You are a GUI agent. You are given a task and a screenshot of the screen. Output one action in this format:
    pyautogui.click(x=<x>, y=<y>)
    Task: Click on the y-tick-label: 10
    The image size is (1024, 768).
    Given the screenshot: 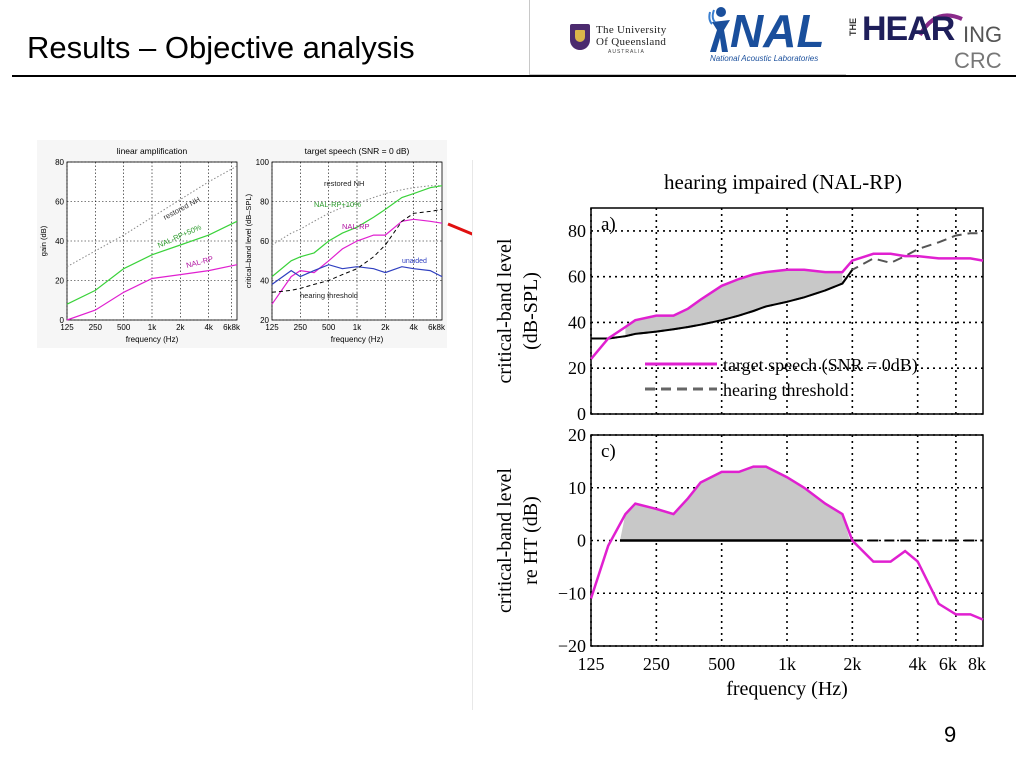 What is the action you would take?
    pyautogui.click(x=577, y=488)
    